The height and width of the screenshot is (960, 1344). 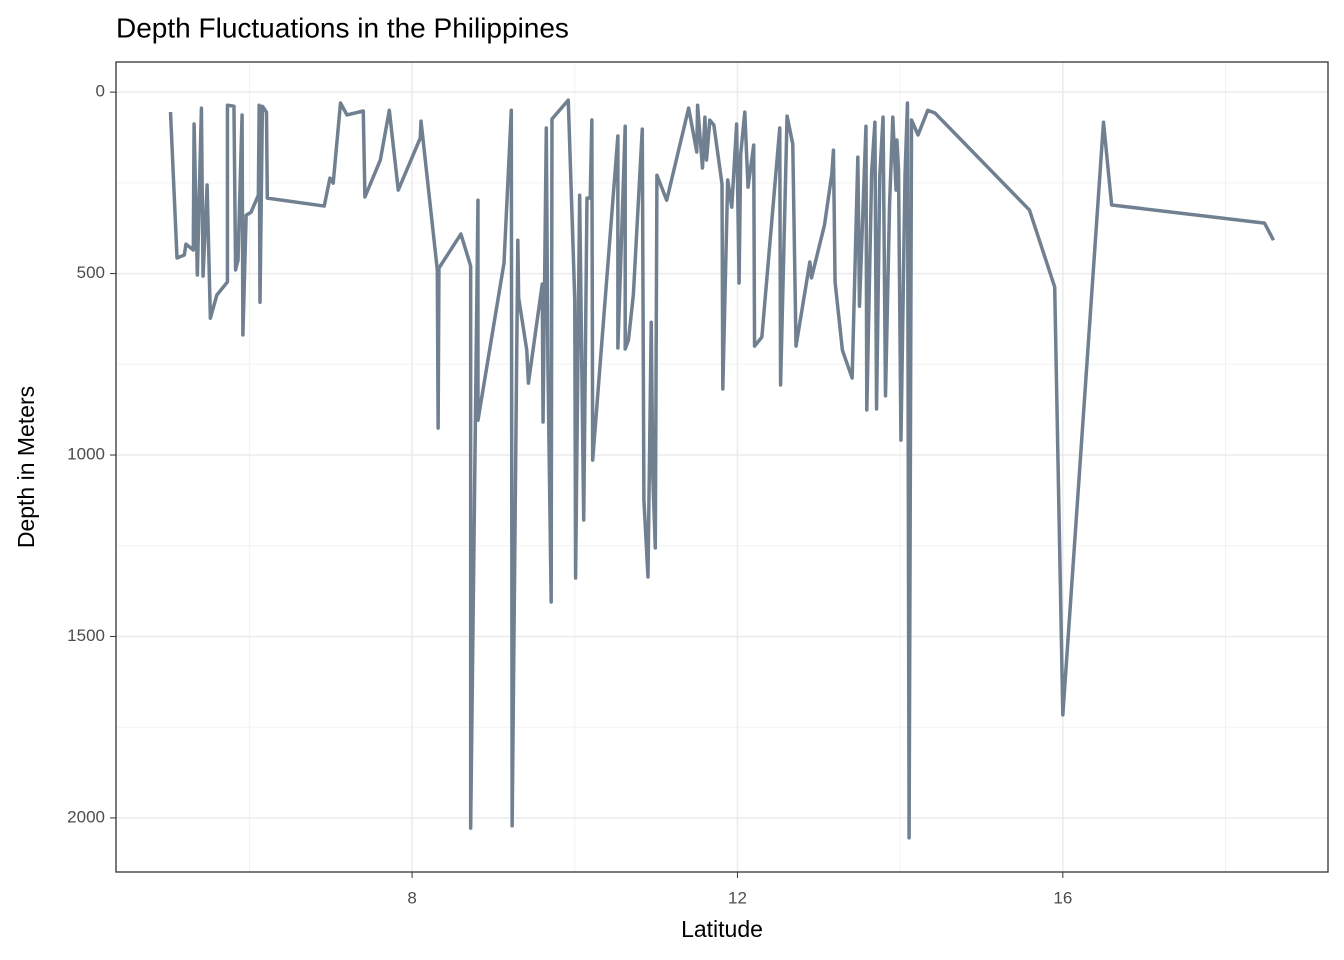 I want to click on x-tick-label: 8, so click(x=411, y=897).